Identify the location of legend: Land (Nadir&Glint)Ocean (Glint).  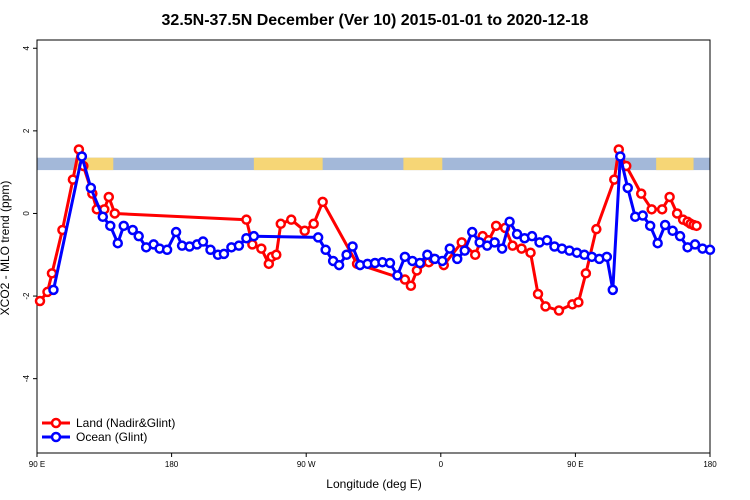
(108, 430).